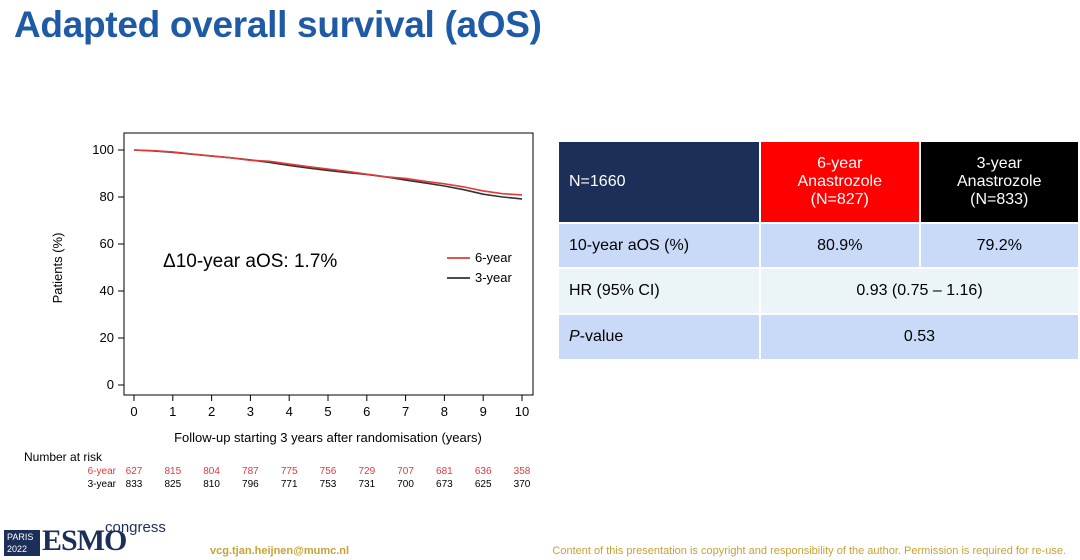 This screenshot has height=560, width=1080. I want to click on risk-table-title: Number at risk, so click(63, 457).